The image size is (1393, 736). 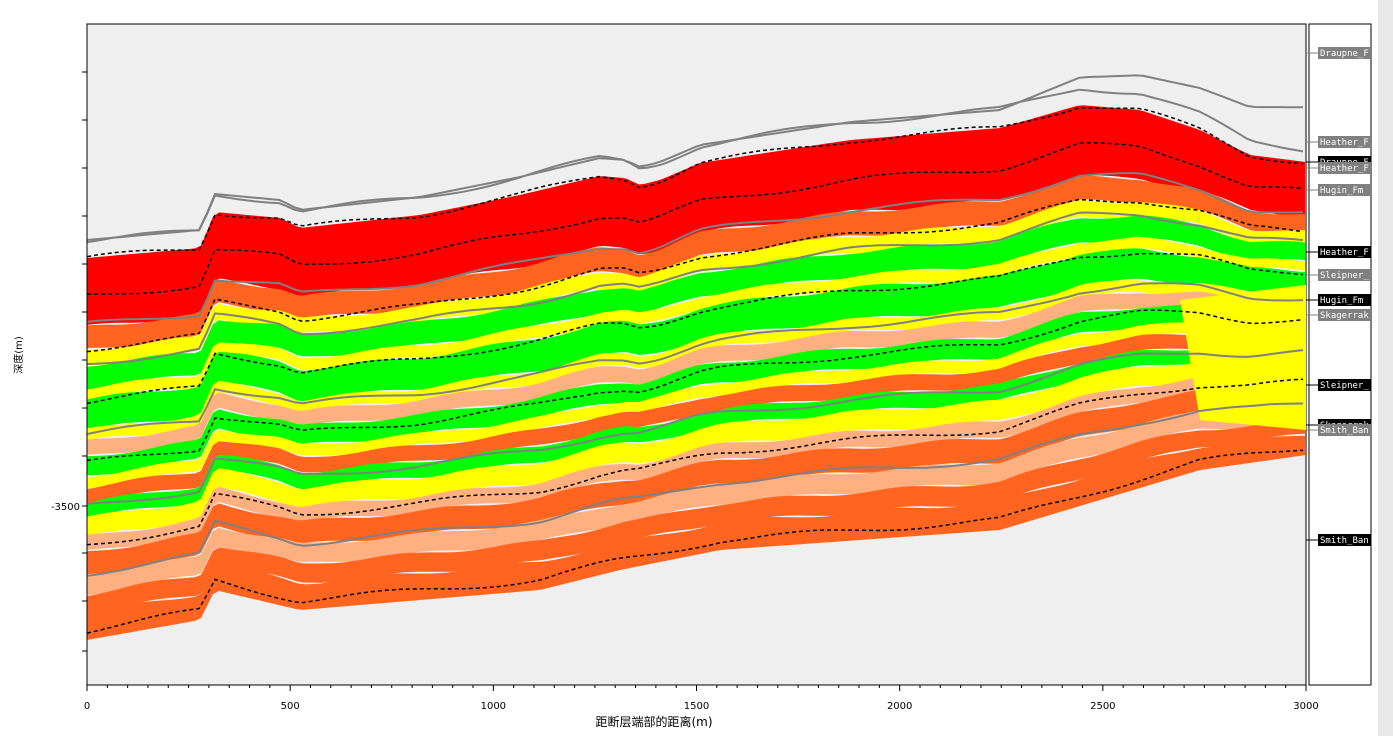 I want to click on x-tick-label: 500, so click(x=290, y=706).